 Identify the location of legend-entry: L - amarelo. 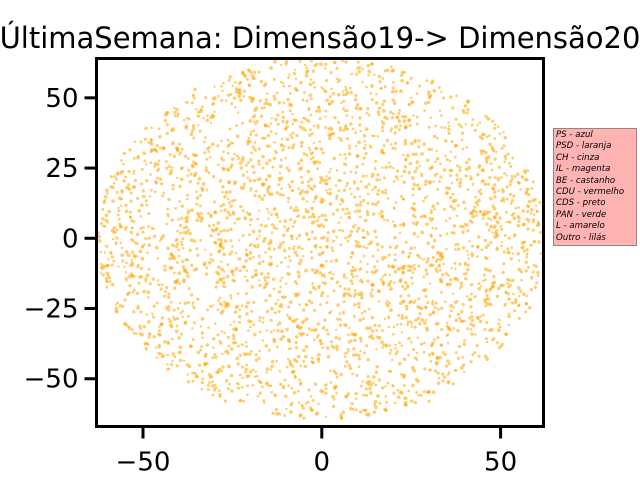
(580, 226).